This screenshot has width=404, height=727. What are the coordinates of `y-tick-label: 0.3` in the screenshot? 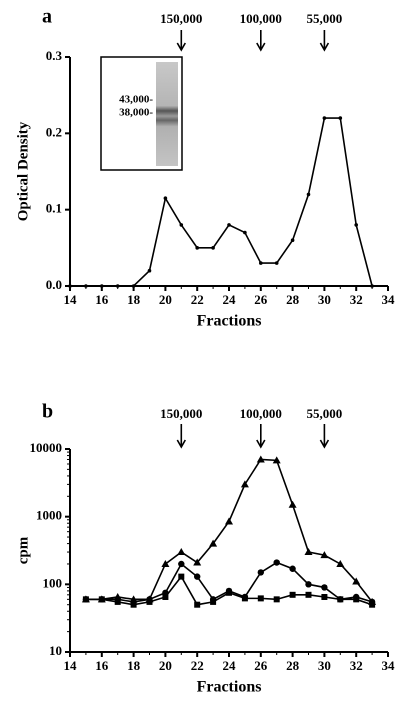 It's located at (54, 55).